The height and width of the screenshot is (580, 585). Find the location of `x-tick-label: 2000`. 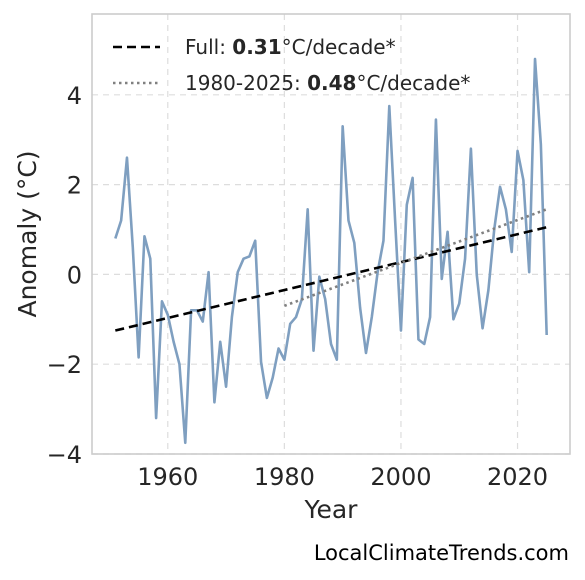

x-tick-label: 2000 is located at coordinates (400, 477).